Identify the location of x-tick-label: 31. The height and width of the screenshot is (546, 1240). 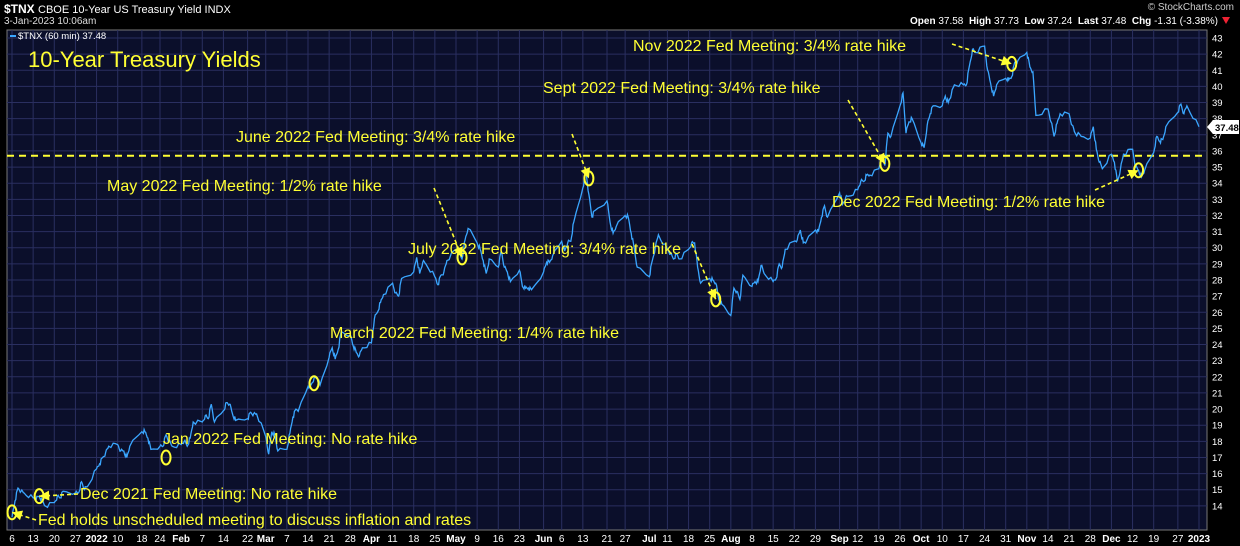
(1006, 539).